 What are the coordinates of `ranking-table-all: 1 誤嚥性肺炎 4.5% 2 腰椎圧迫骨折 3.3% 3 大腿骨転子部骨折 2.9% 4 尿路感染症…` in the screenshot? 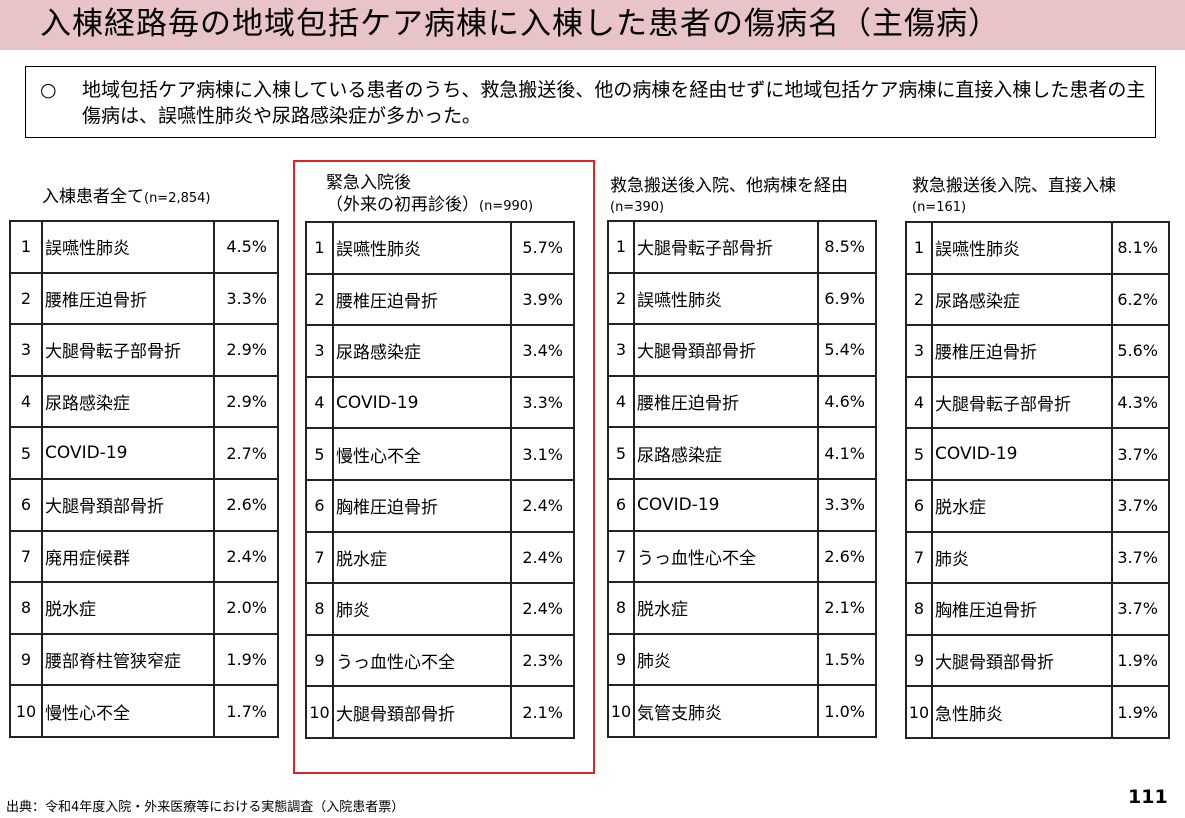 It's located at (144, 479).